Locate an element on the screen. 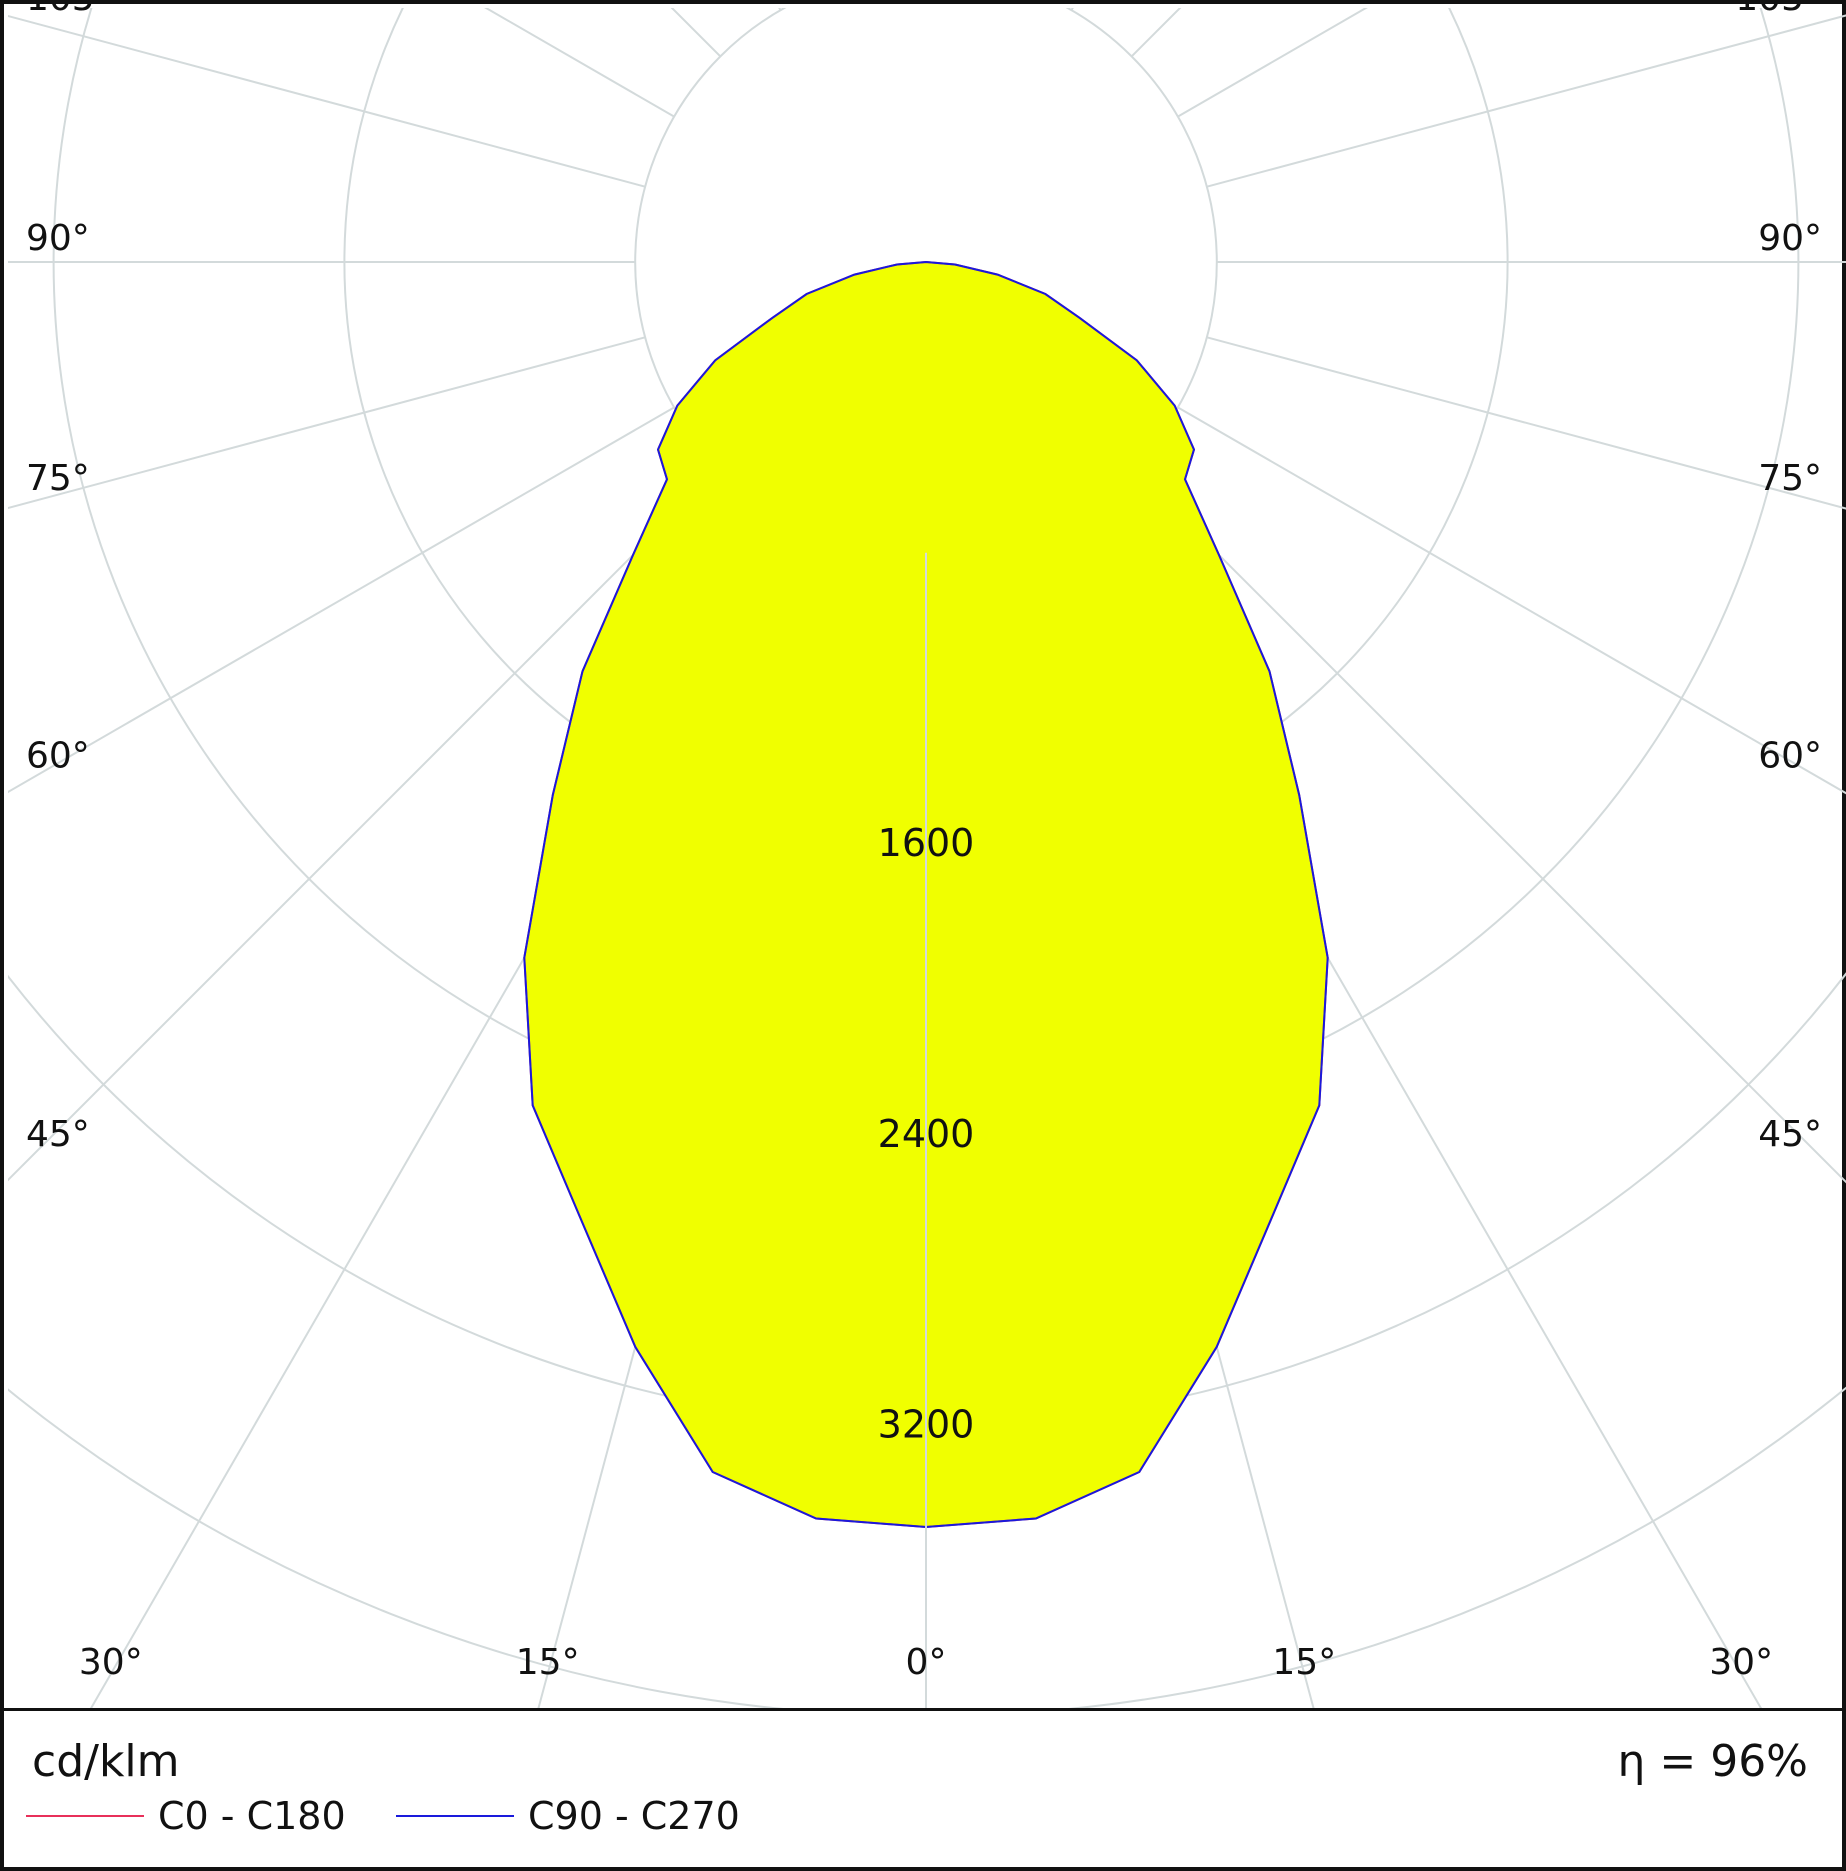 The height and width of the screenshot is (1871, 1846). angle-label-left-30: 30° is located at coordinates (111, 1662).